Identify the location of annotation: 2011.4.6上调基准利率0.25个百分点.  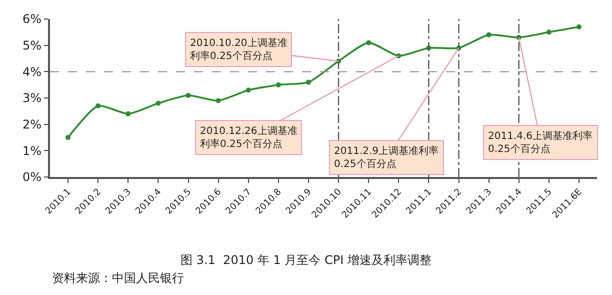
(540, 142).